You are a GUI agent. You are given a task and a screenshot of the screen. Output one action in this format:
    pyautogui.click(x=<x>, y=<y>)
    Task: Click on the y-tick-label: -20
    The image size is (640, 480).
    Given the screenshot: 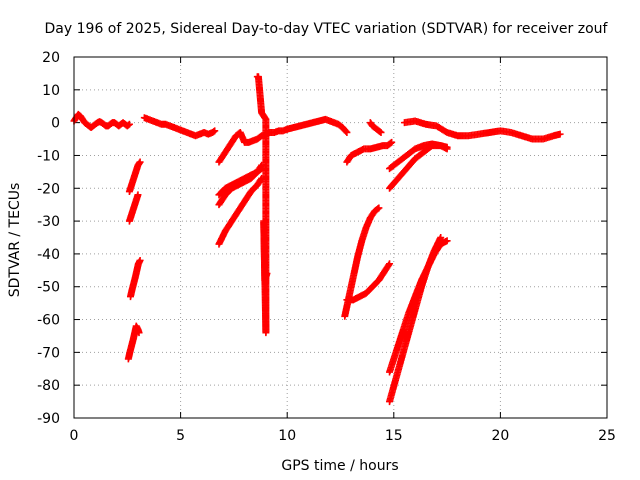 What is the action you would take?
    pyautogui.click(x=48, y=189)
    